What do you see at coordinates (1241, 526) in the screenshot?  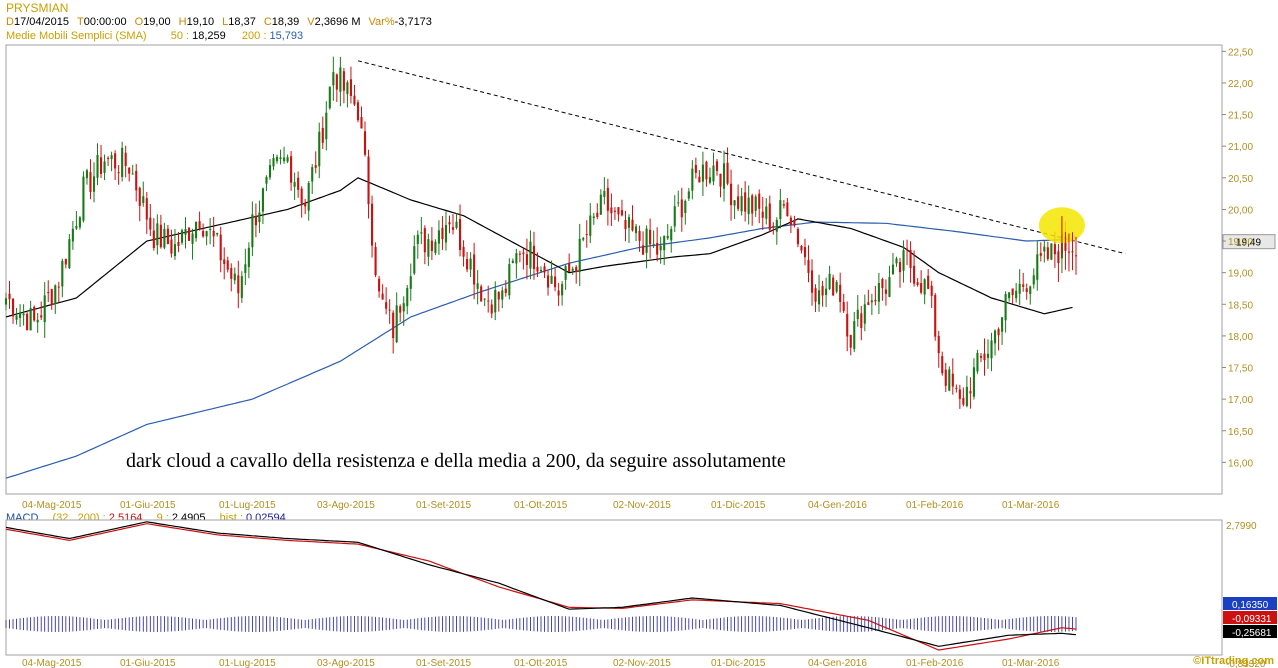 I see `macd-y-max: 2,7990` at bounding box center [1241, 526].